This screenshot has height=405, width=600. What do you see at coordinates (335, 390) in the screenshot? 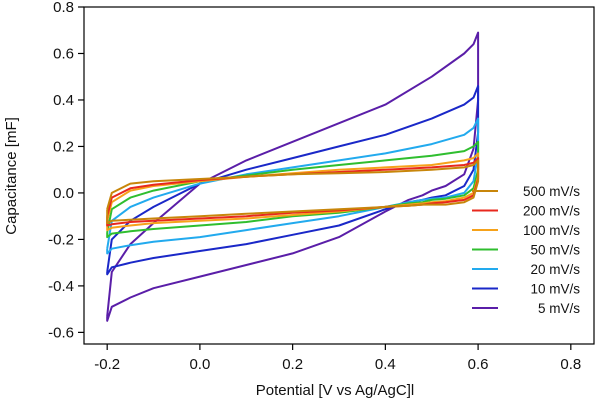
I see `x-axis-label: Potential [V vs Ag/AgC]l` at bounding box center [335, 390].